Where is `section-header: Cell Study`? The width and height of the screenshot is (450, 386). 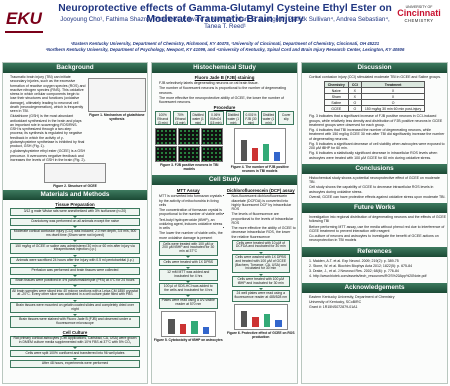
section-header: Cell Study is located at coordinates (224, 180).